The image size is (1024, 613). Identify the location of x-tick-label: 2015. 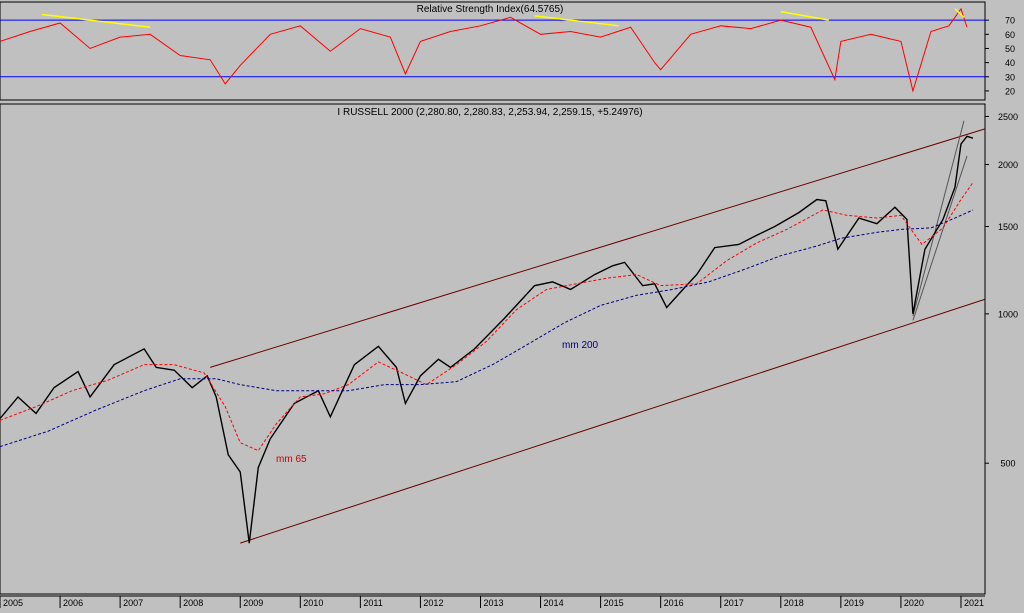
(614, 603).